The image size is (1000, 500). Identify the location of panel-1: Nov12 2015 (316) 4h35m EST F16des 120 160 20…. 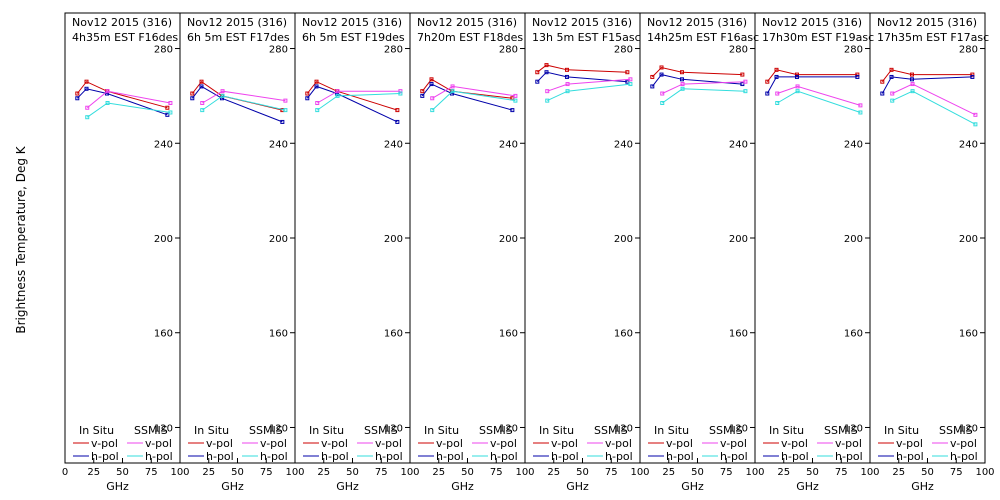
(126, 252).